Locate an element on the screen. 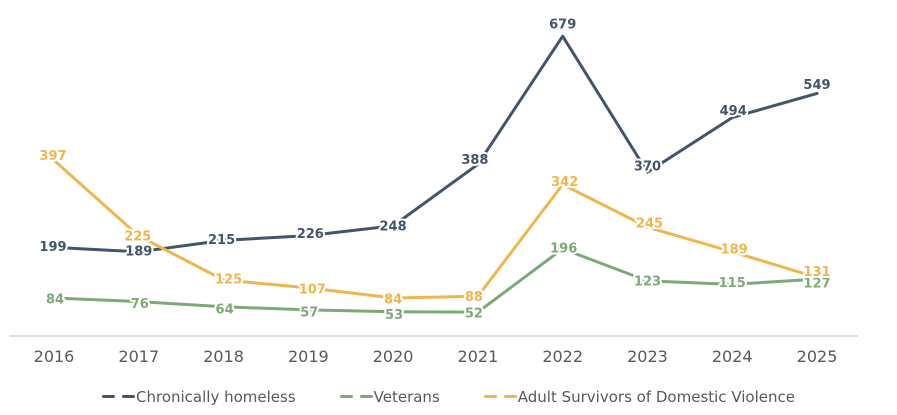 This screenshot has width=897, height=415. x-tick-label: 2023 is located at coordinates (647, 356).